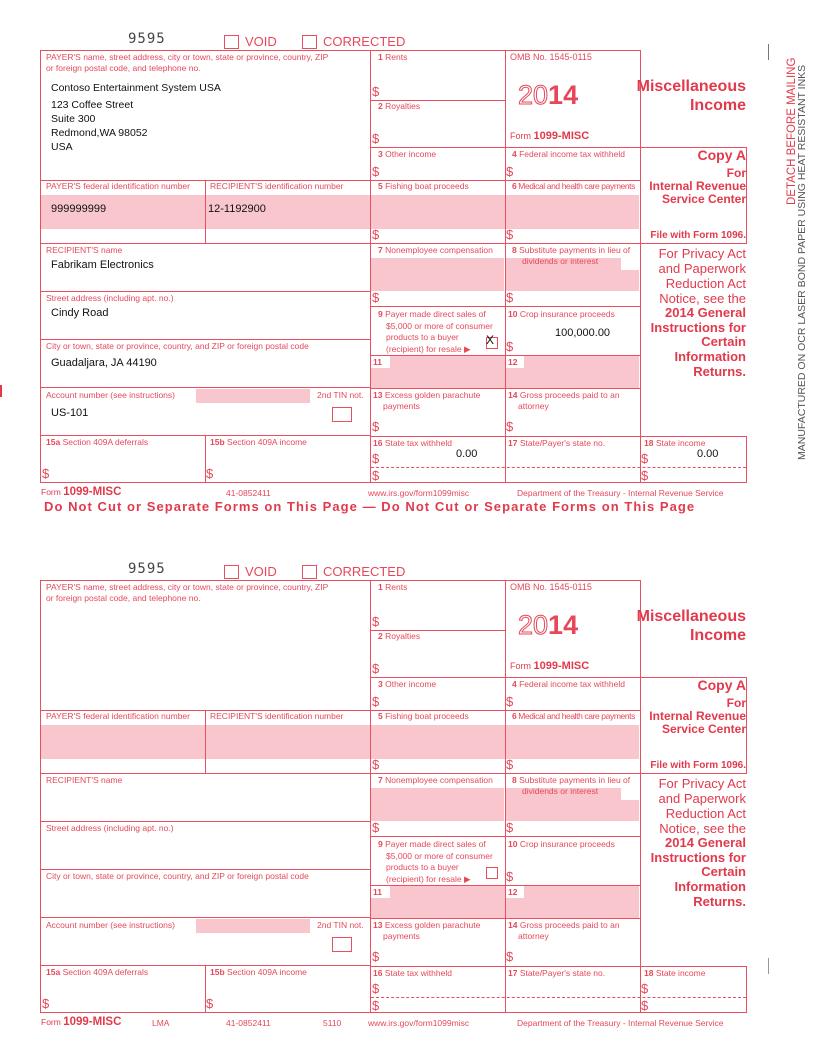 The image size is (816, 1056). Describe the element at coordinates (399, 106) in the screenshot. I see `box-2-label: 2 Royalties` at that location.